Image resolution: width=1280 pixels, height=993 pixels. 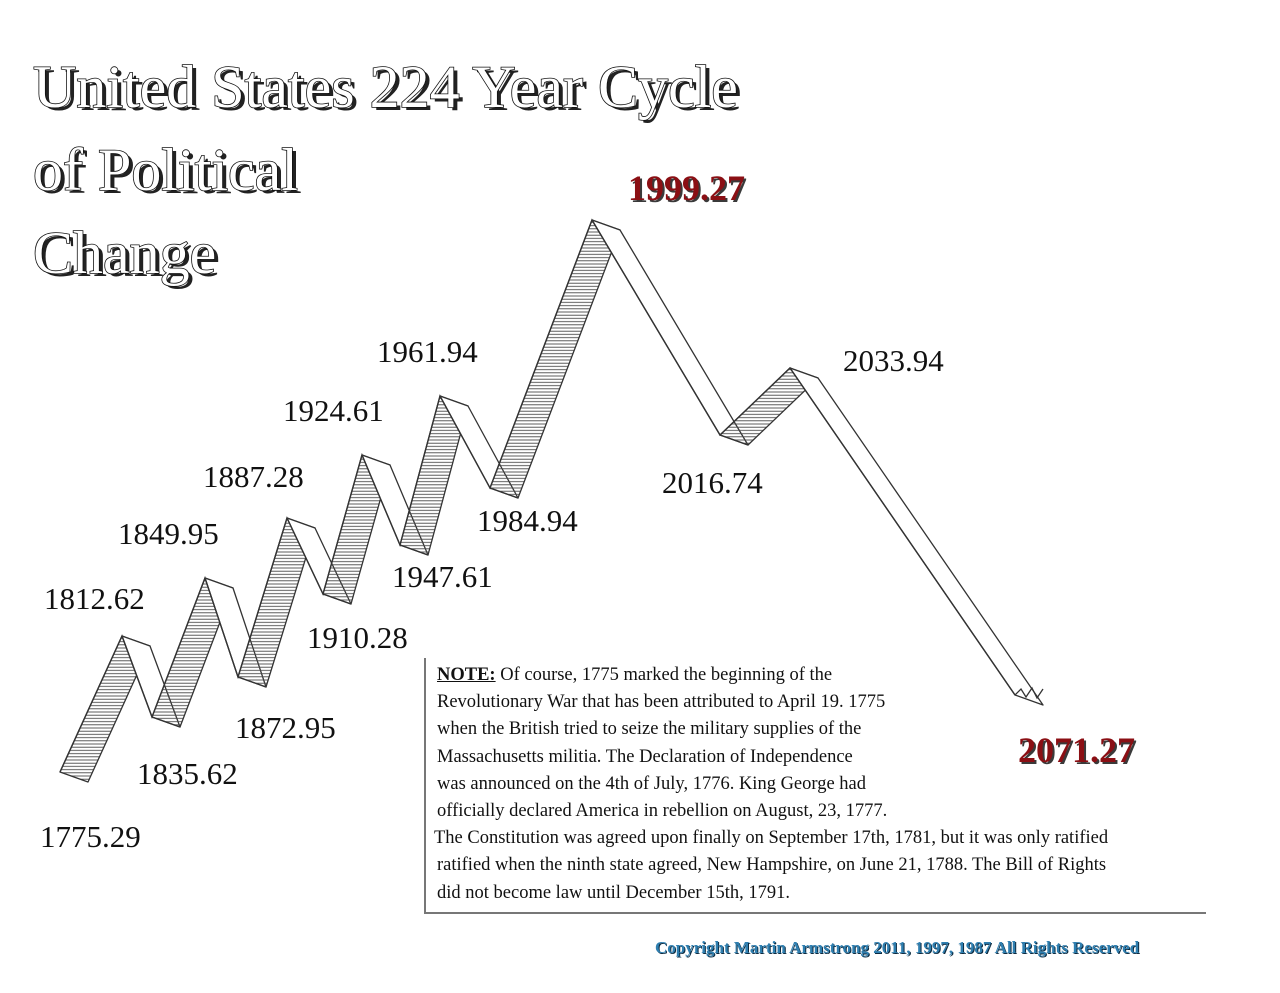 I want to click on date-label: 1887.28, so click(x=253, y=476).